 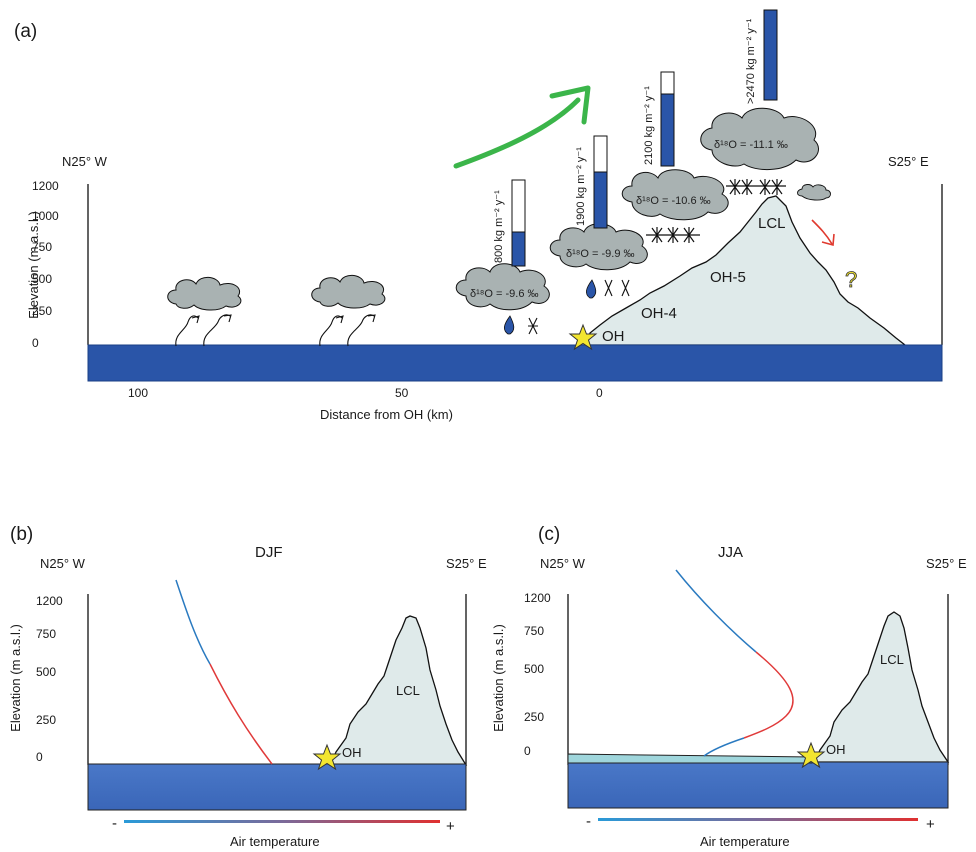 What do you see at coordinates (673, 201) in the screenshot?
I see `cloud-3-label: δ¹⁸O = -10.6 ‰` at bounding box center [673, 201].